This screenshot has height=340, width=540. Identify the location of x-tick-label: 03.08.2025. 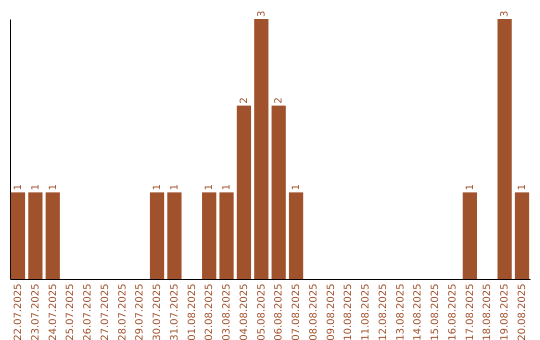
(227, 312).